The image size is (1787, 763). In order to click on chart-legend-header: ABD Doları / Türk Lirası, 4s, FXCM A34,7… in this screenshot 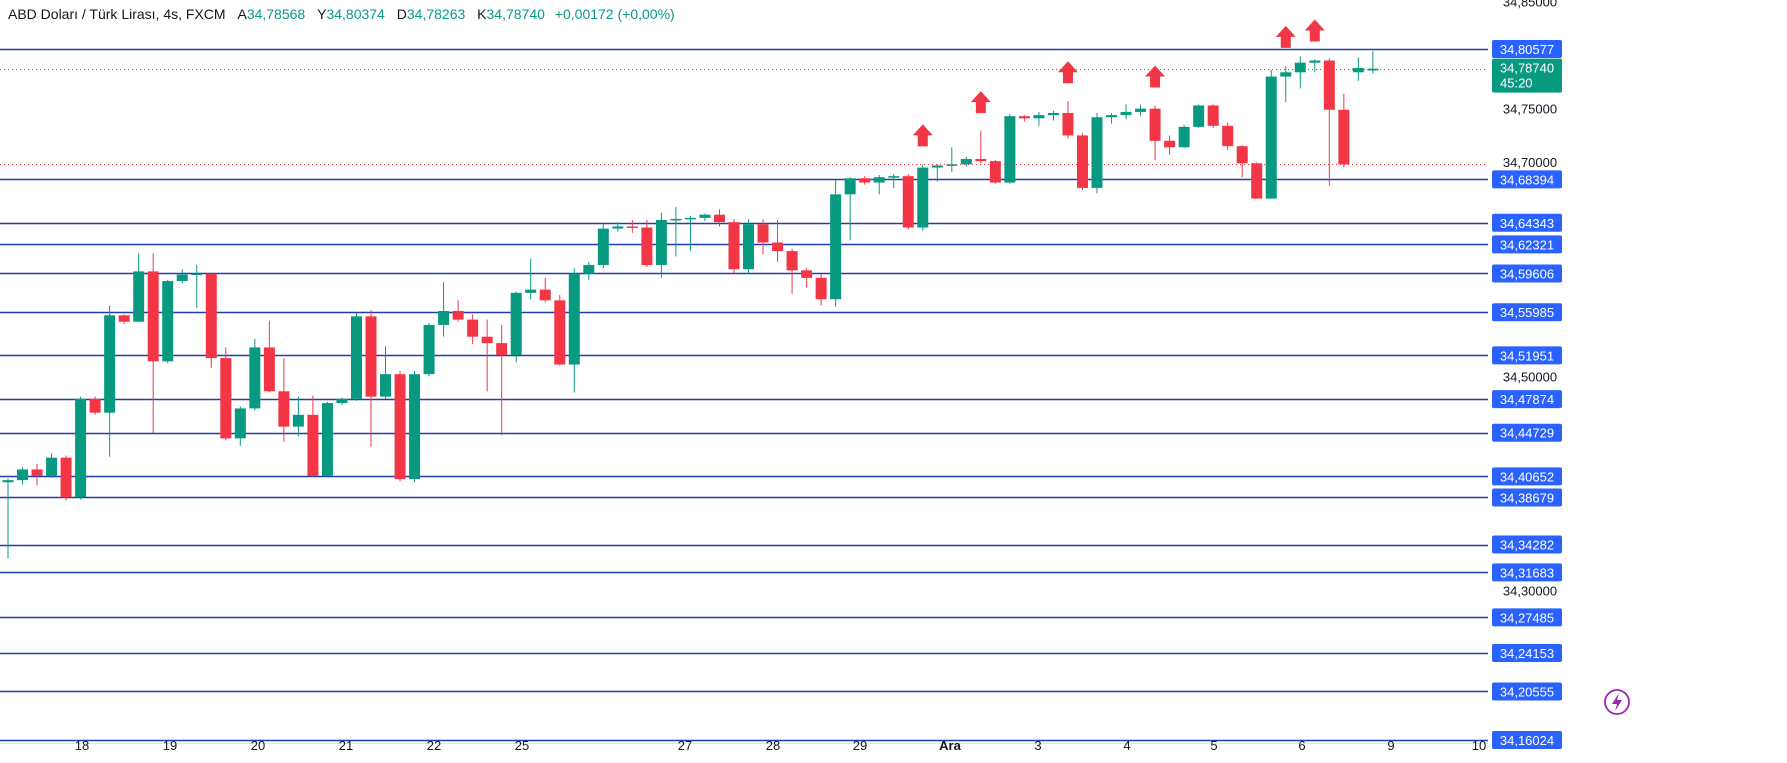, I will do `click(341, 14)`.